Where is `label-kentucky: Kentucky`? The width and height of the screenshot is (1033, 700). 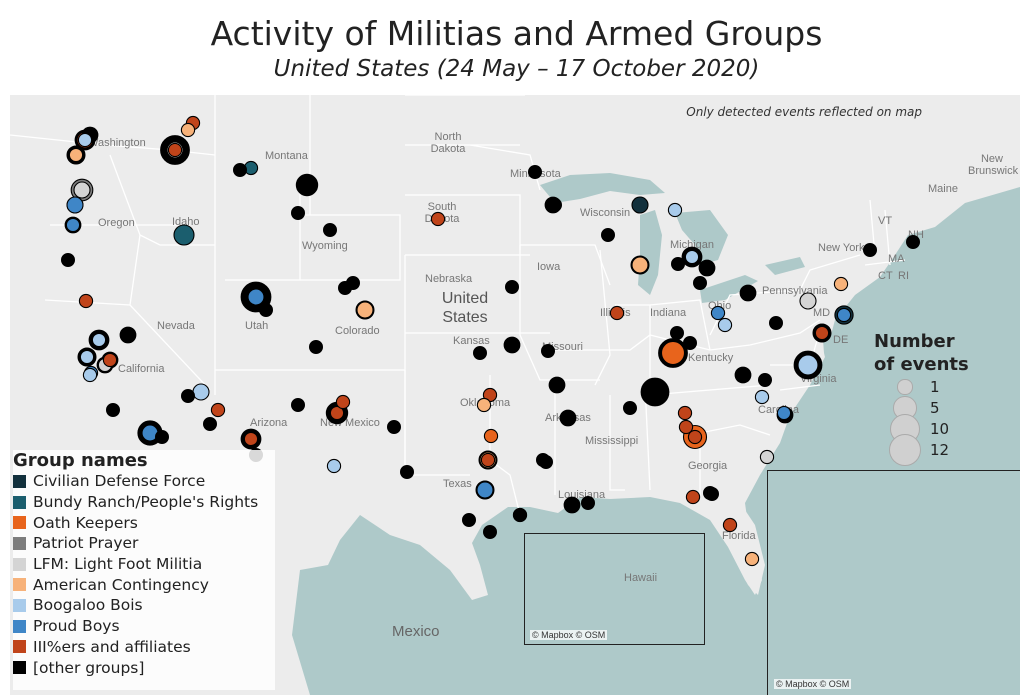
label-kentucky: Kentucky is located at coordinates (711, 358).